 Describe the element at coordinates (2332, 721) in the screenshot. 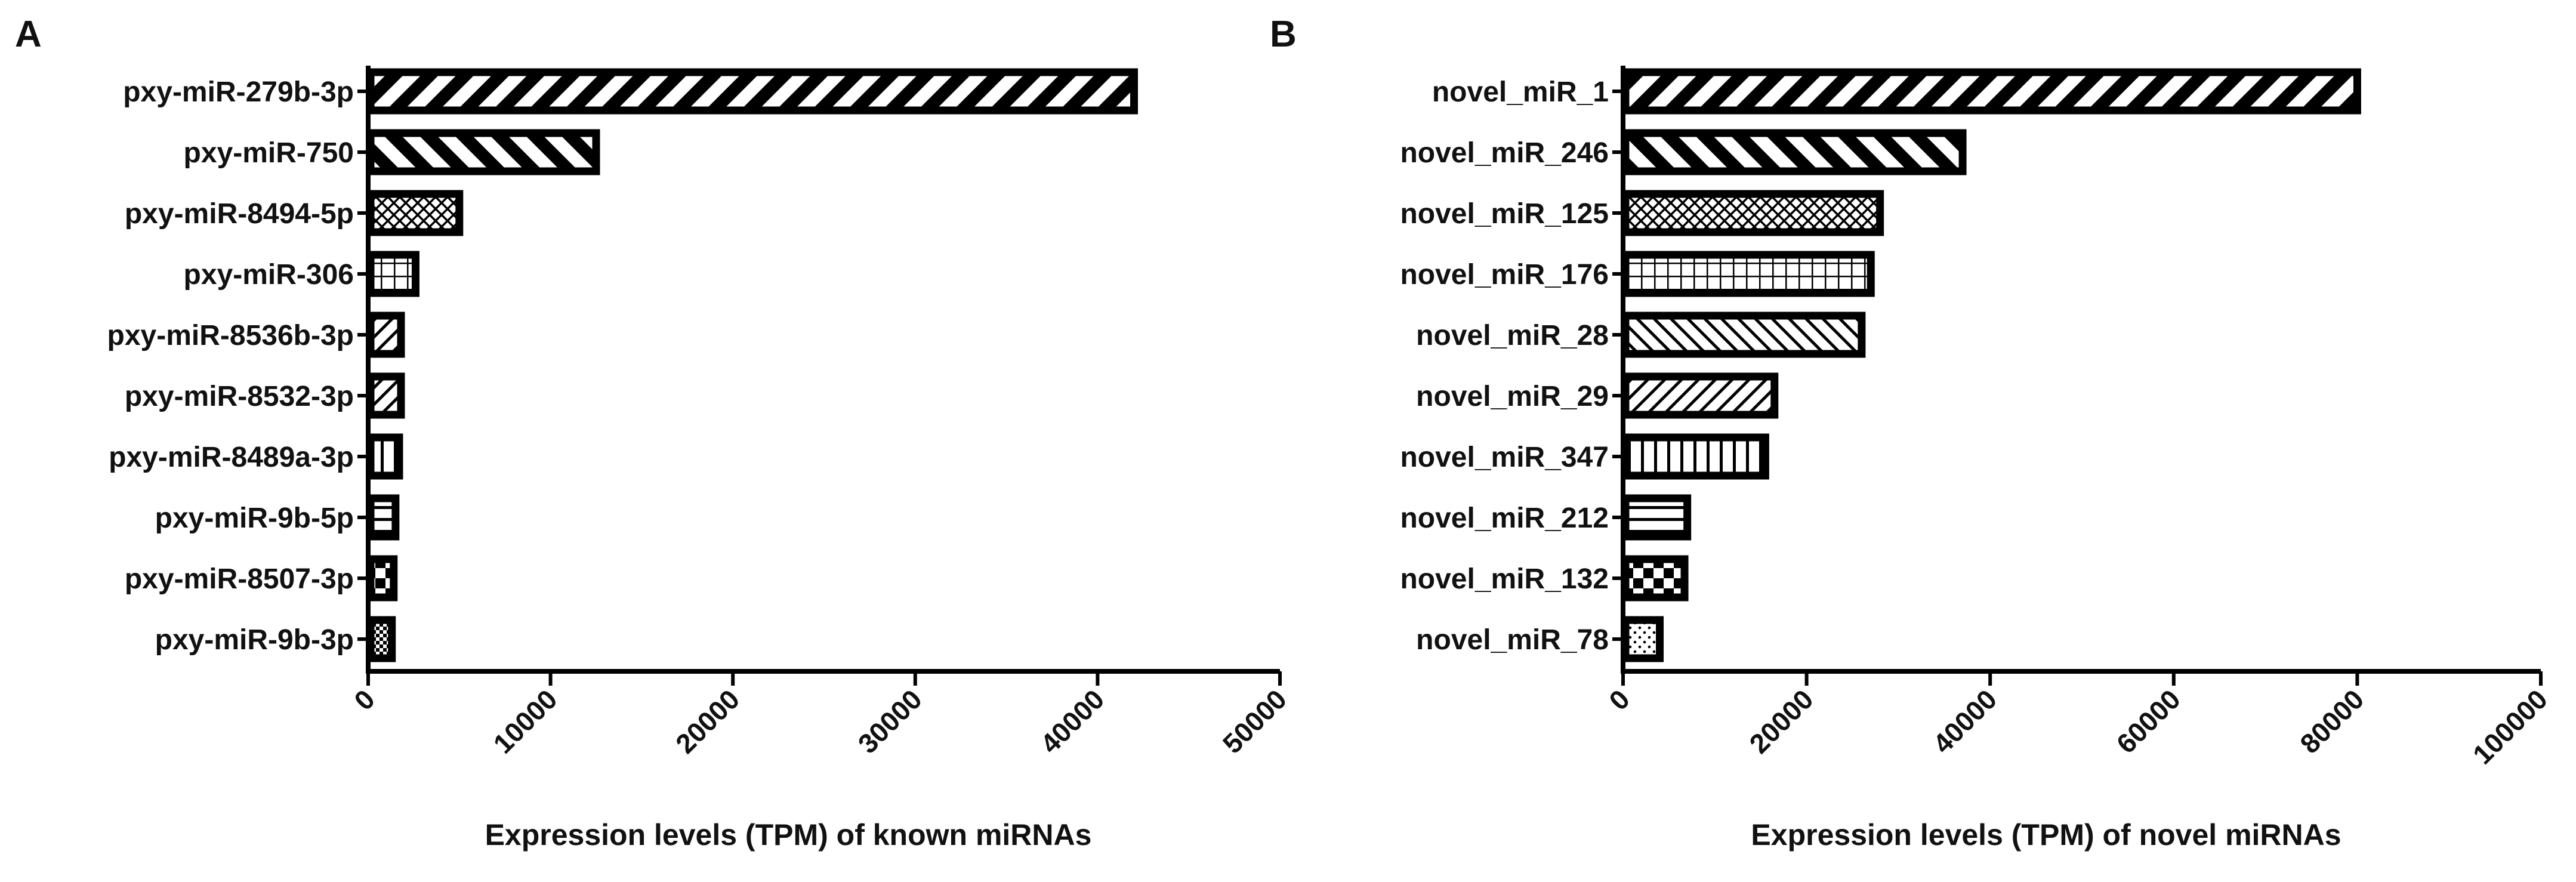

I see `x-tick-label: 80000` at that location.